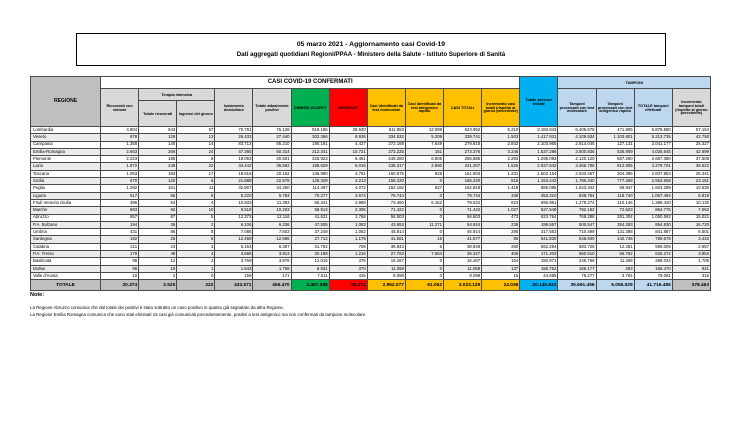  I want to click on value-cell: 6.387, so click(272, 247).